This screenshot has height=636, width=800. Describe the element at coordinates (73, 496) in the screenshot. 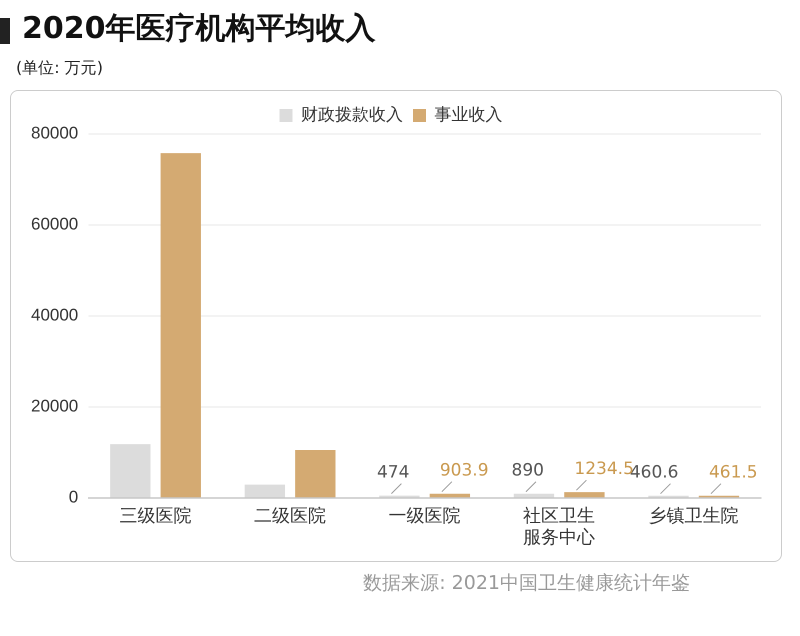

I see `y-tick-label: 0` at that location.